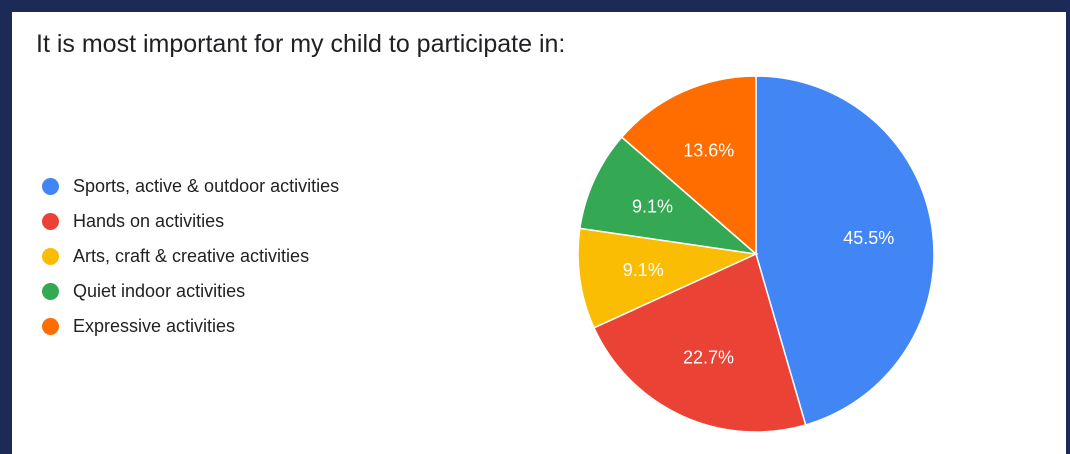 The image size is (1070, 454). I want to click on slice-label-sports: 45.5%, so click(868, 238).